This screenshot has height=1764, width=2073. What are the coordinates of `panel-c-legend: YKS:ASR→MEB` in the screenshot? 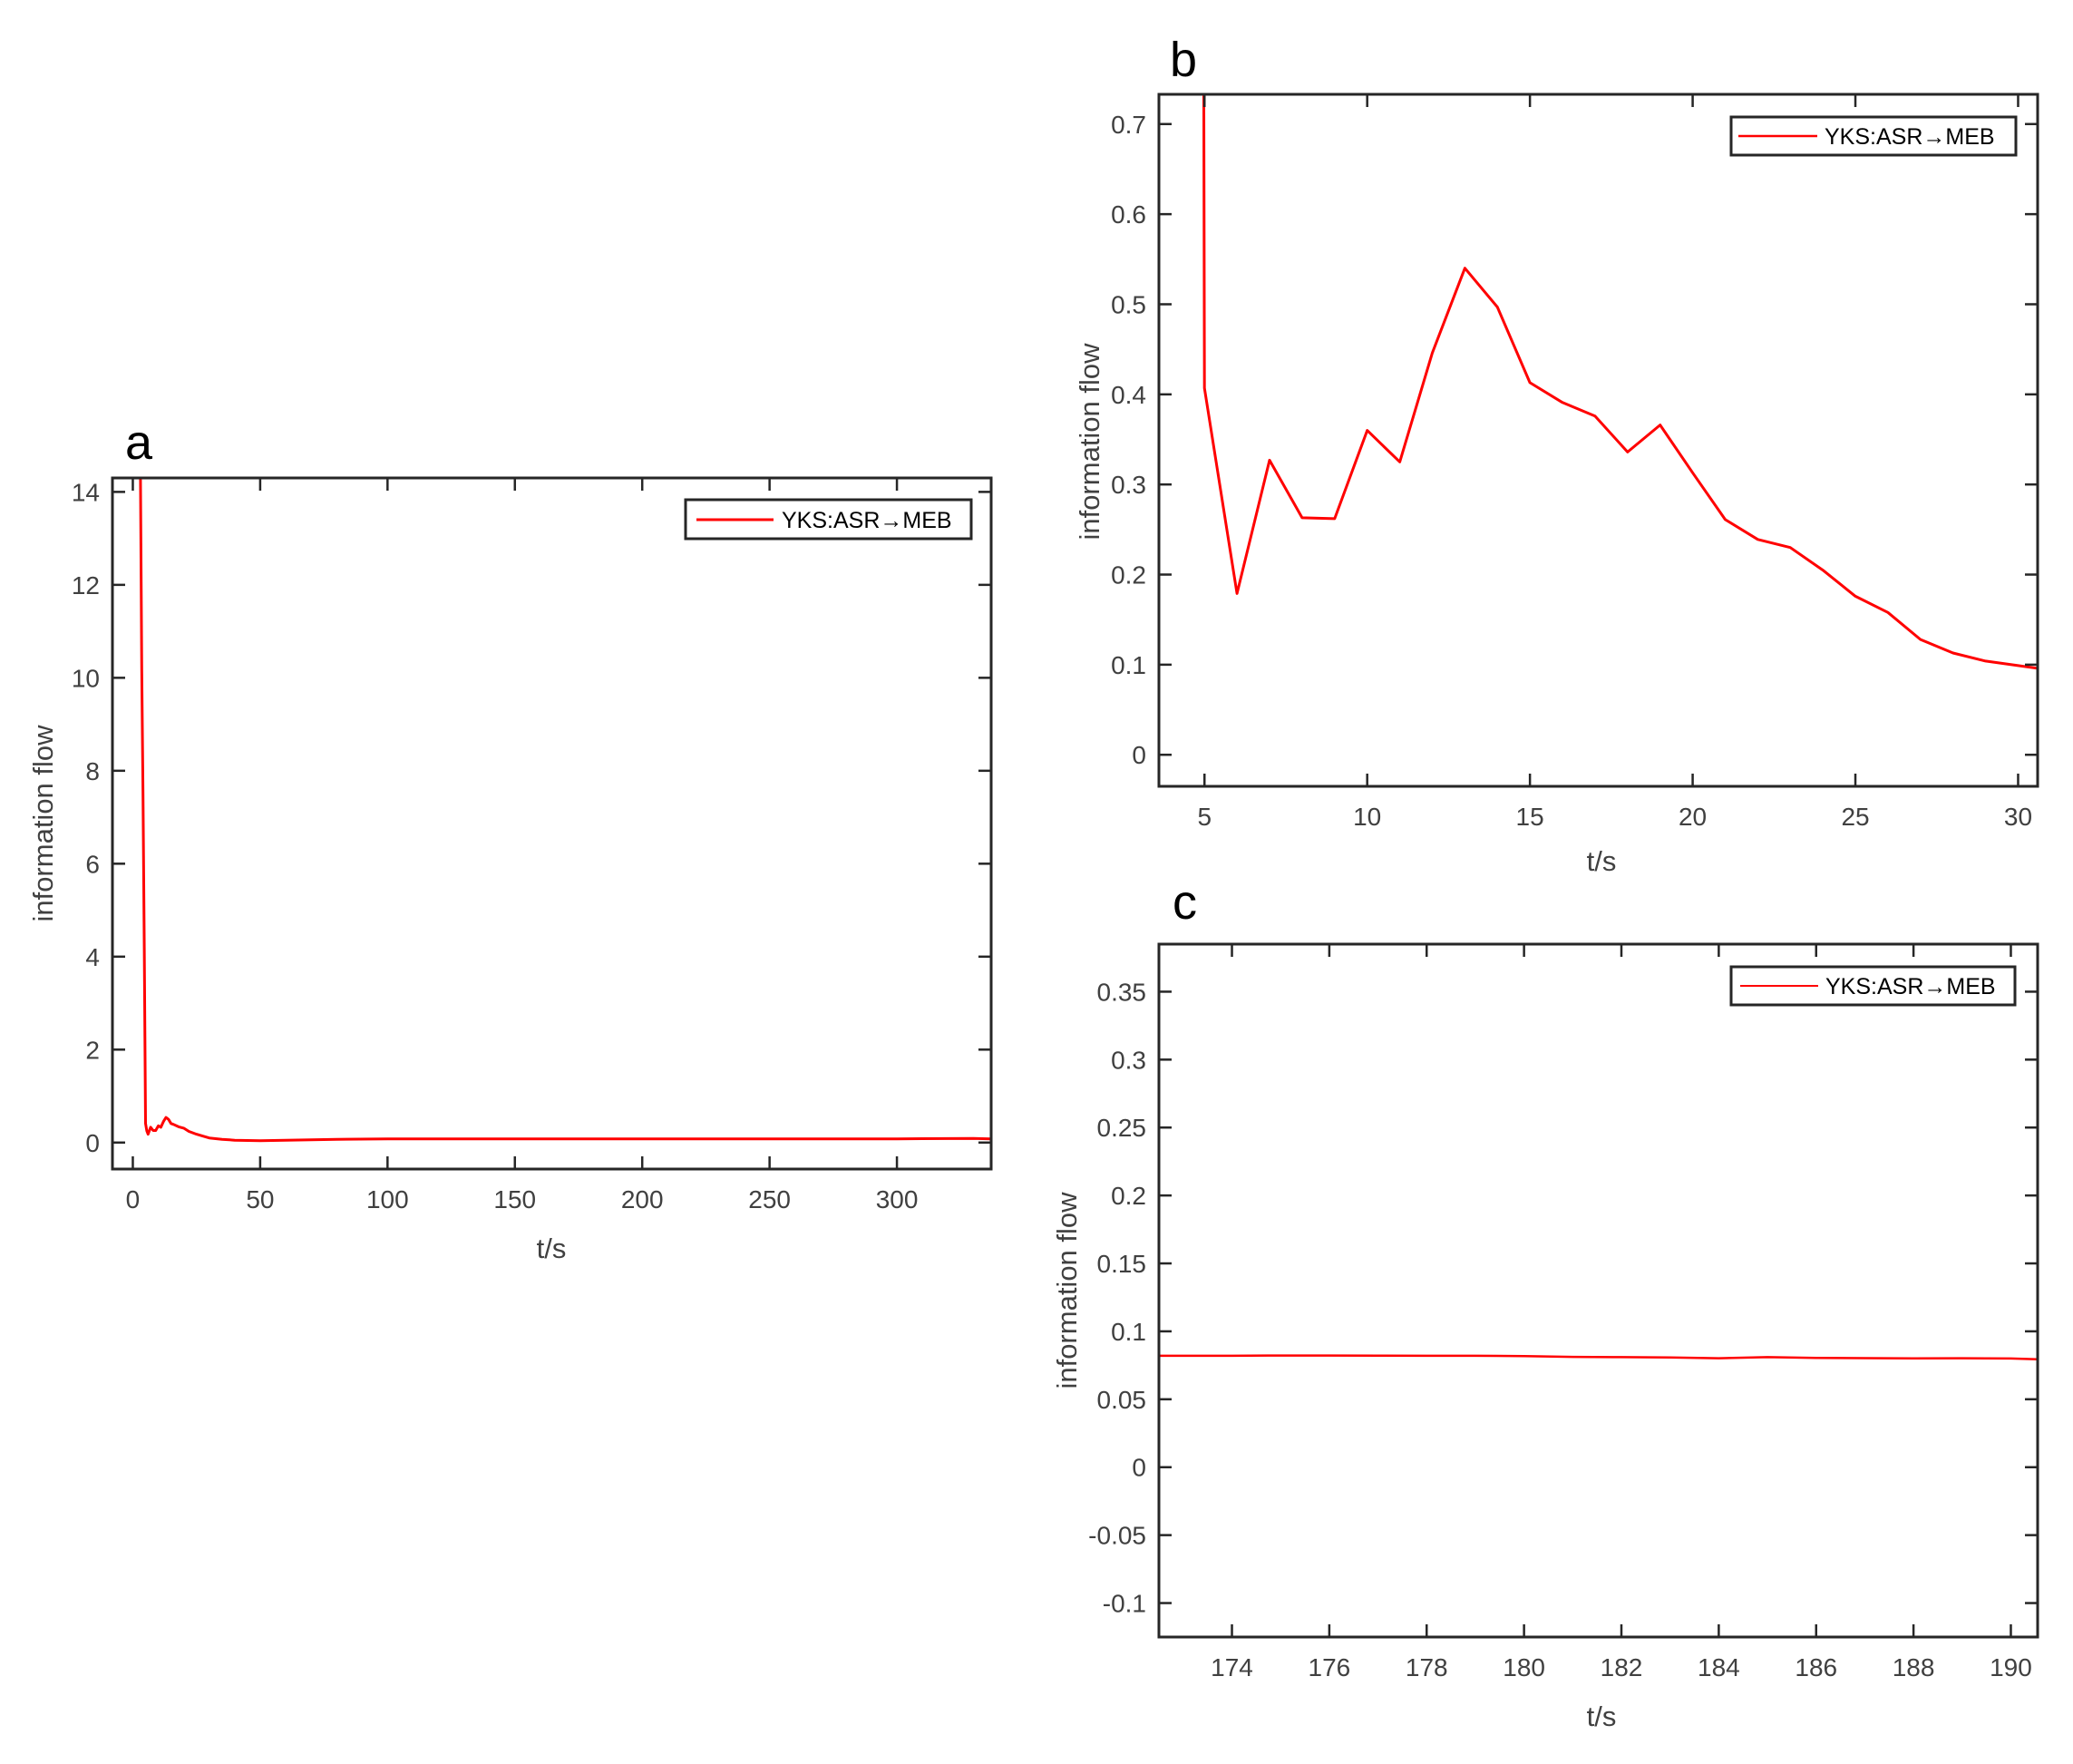 It's located at (1873, 986).